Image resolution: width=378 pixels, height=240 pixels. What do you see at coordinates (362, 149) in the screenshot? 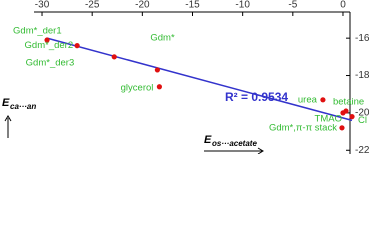
I see `y-tick-label: -22` at bounding box center [362, 149].